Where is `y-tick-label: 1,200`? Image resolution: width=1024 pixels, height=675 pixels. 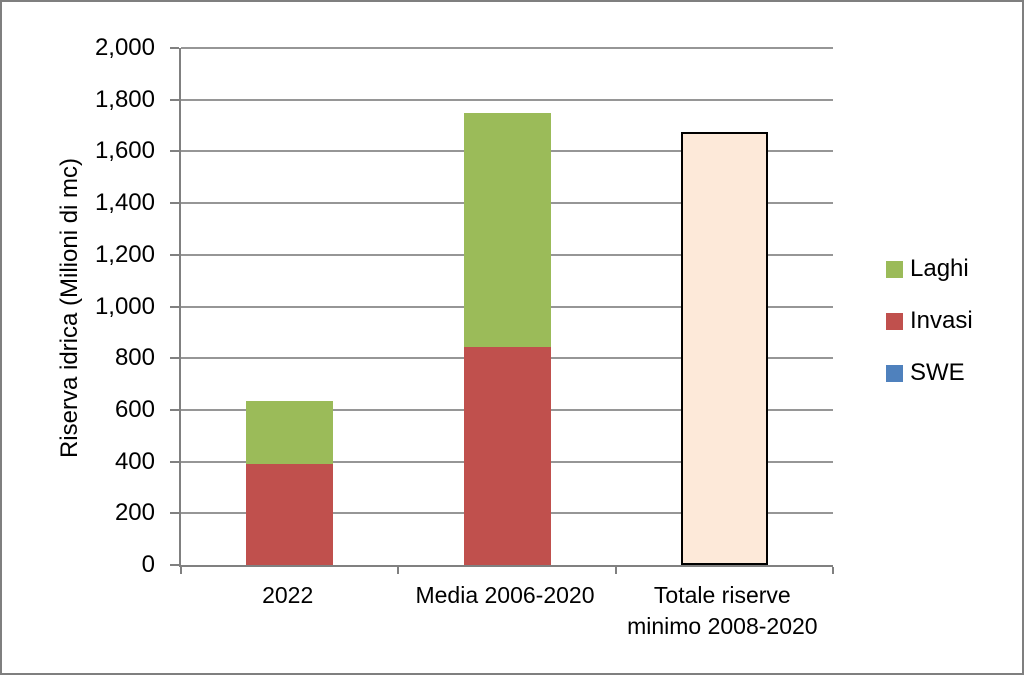 y-tick-label: 1,200 is located at coordinates (124, 254).